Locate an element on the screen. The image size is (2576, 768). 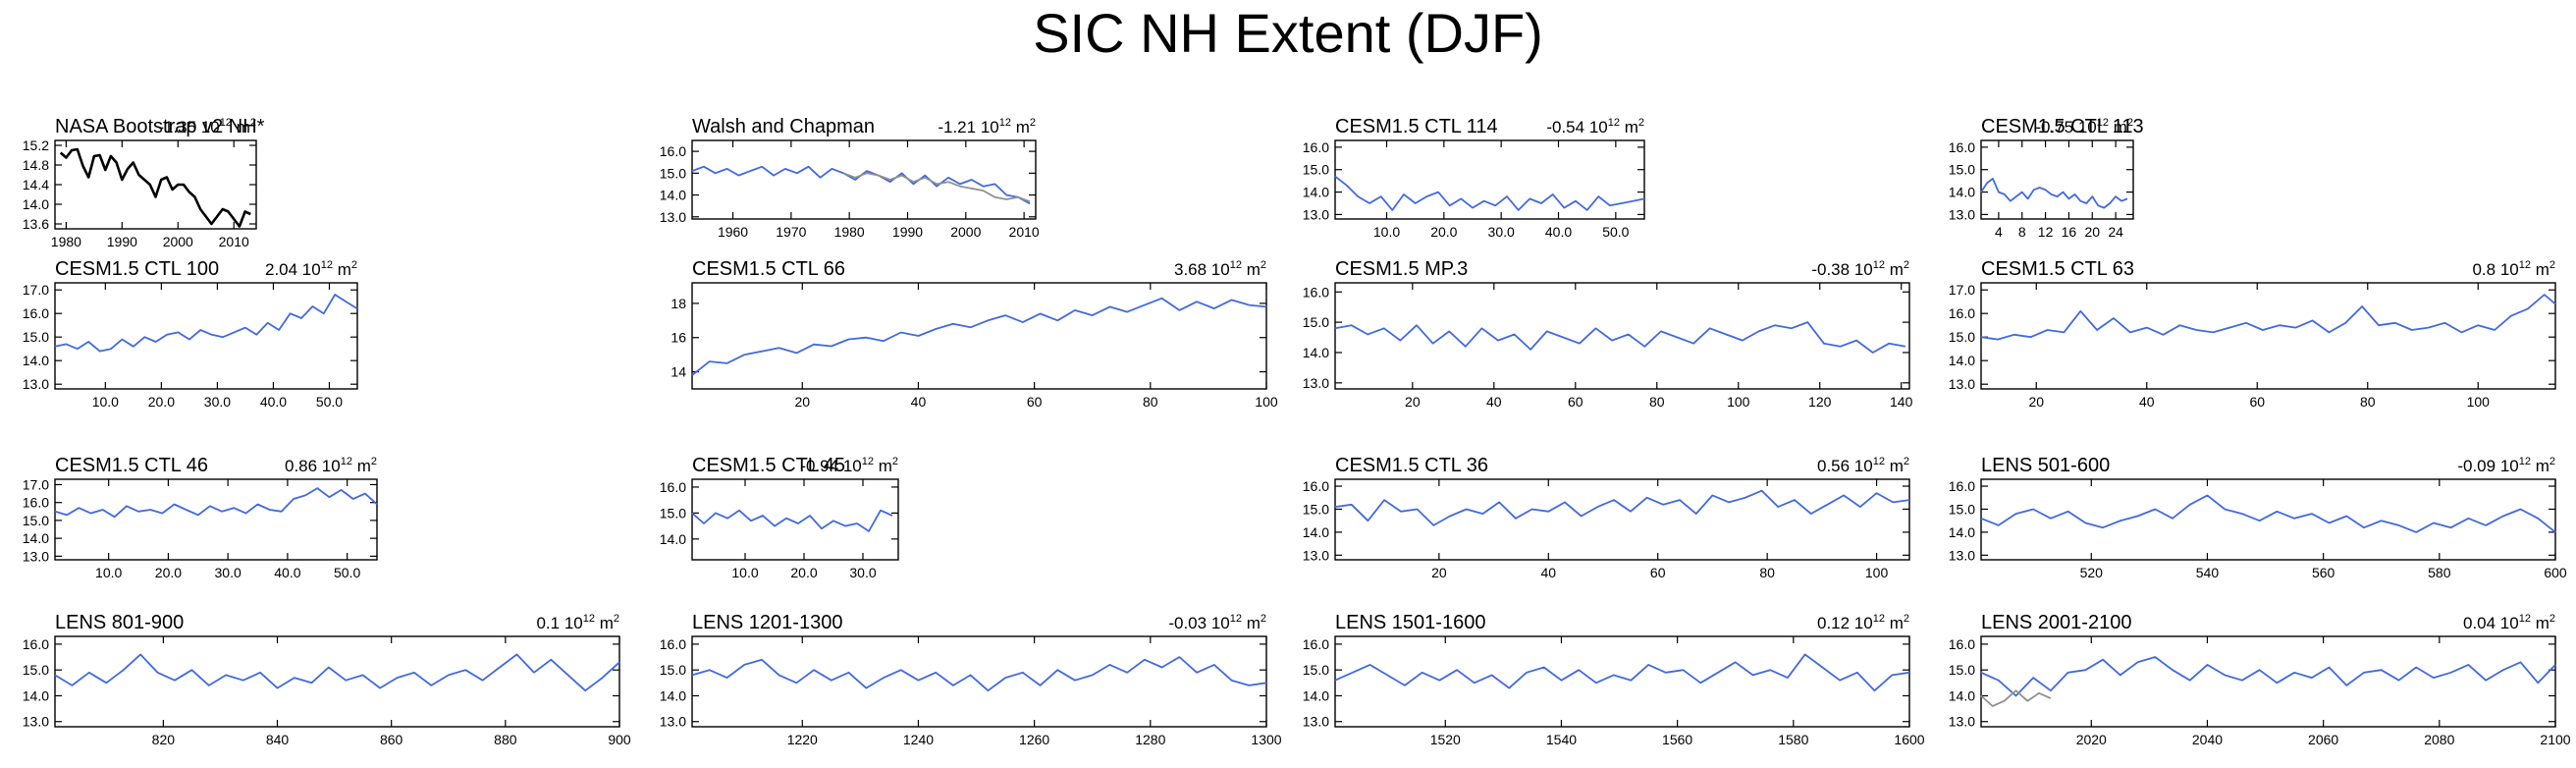
x-tick-label: 1260 is located at coordinates (1034, 739).